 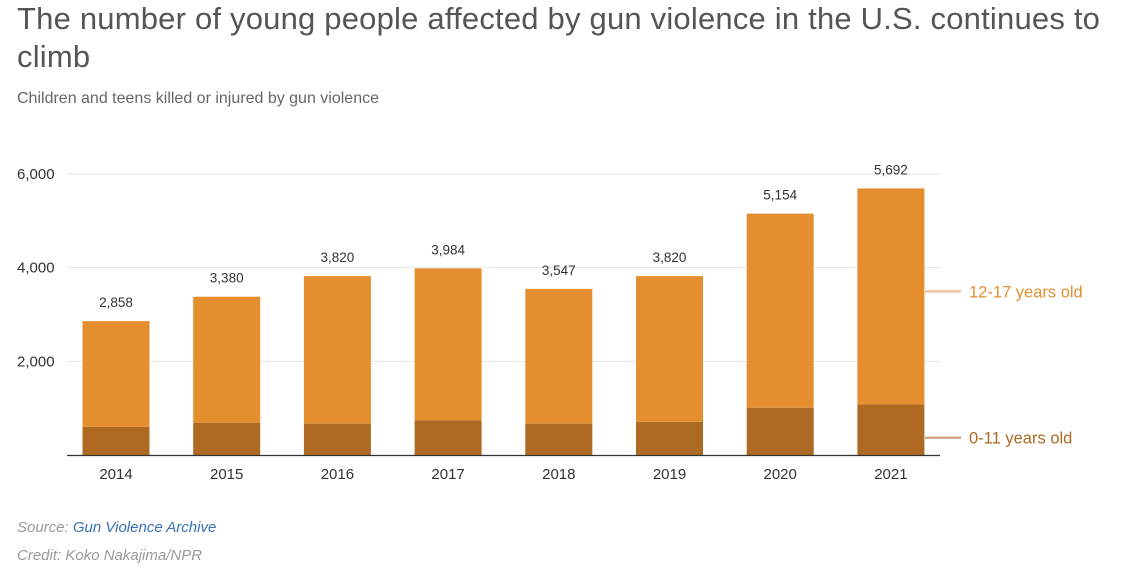 I want to click on x-tick-label: 2014, so click(x=115, y=474).